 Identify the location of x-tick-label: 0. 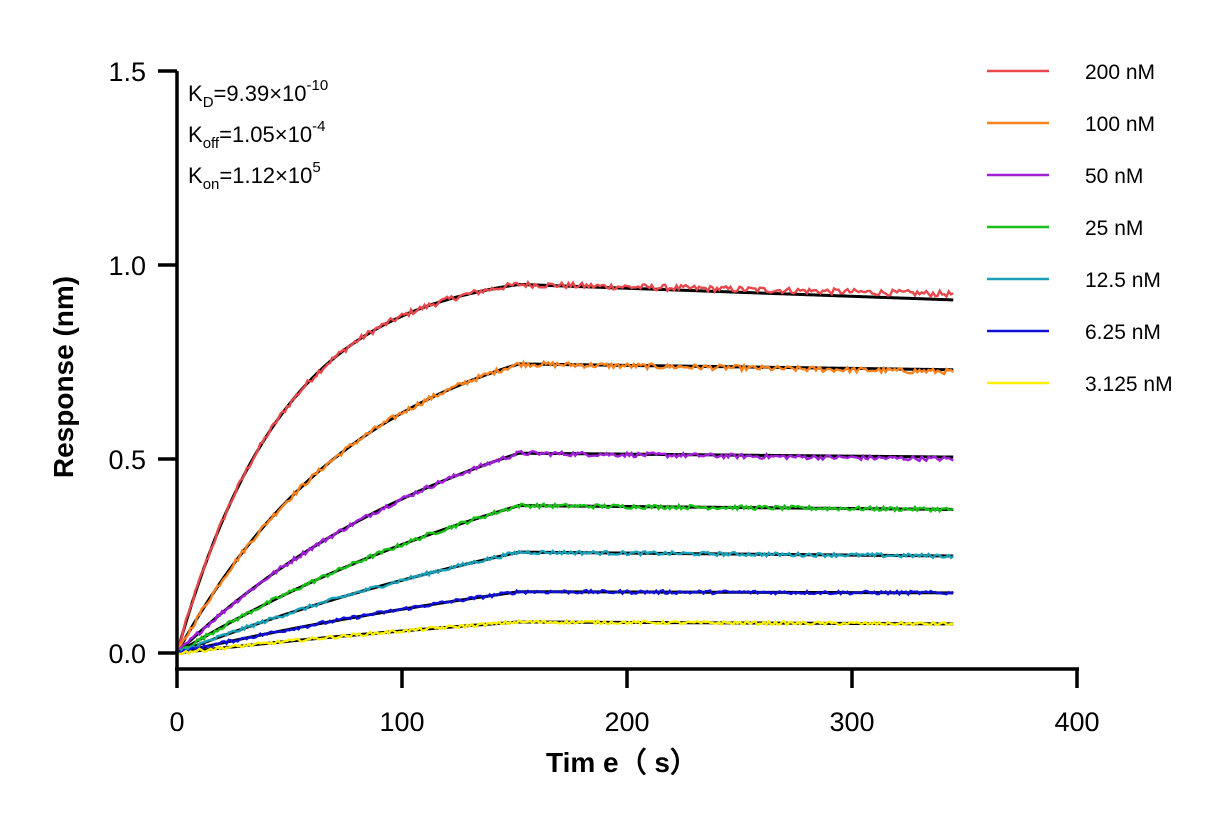
(176, 722).